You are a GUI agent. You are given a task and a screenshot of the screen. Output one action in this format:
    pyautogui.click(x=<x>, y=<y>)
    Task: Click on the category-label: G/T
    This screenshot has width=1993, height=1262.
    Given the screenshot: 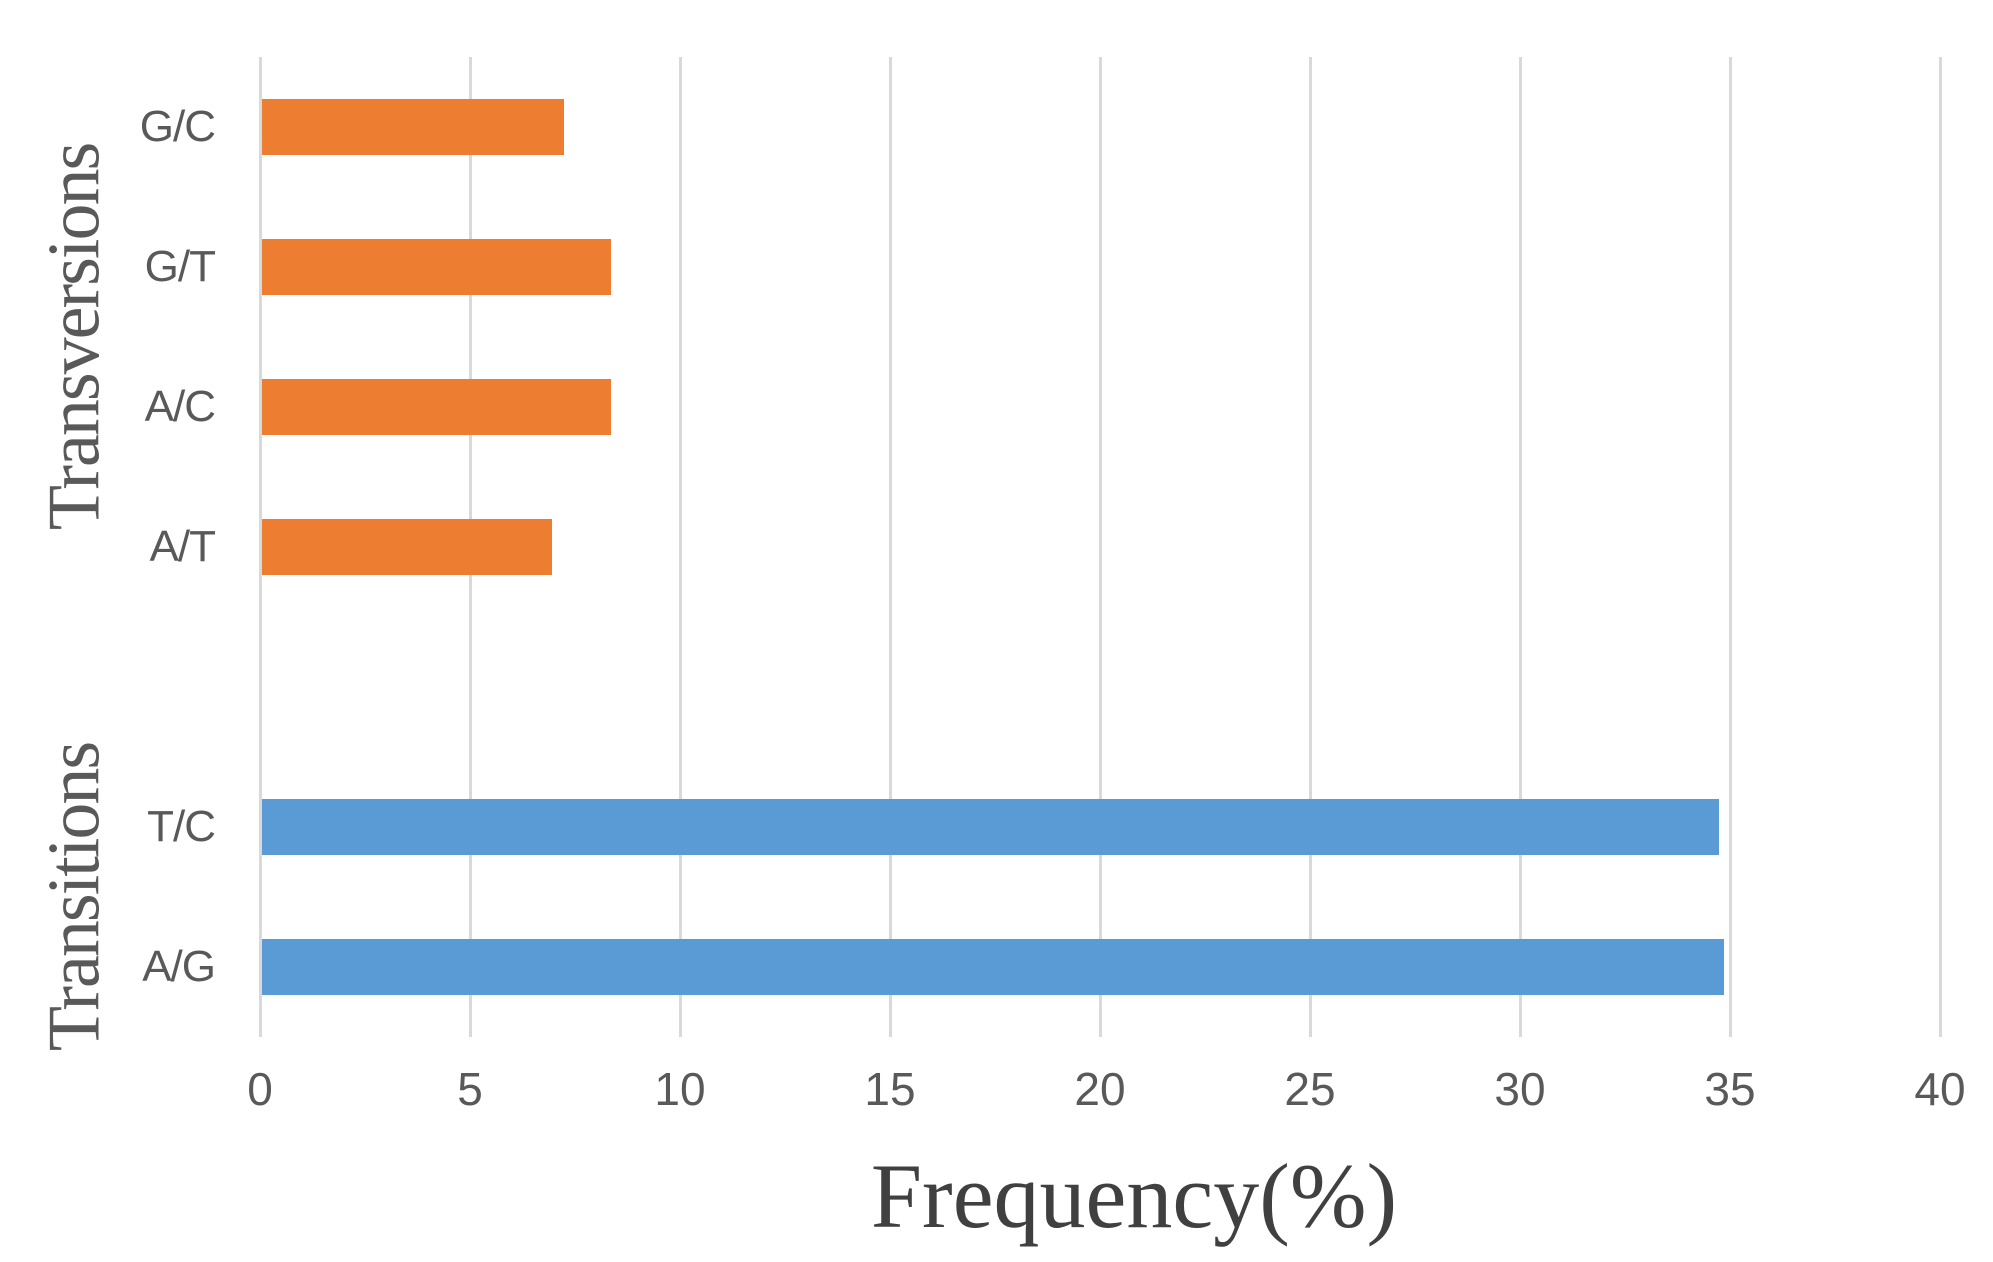 What is the action you would take?
    pyautogui.click(x=180, y=266)
    